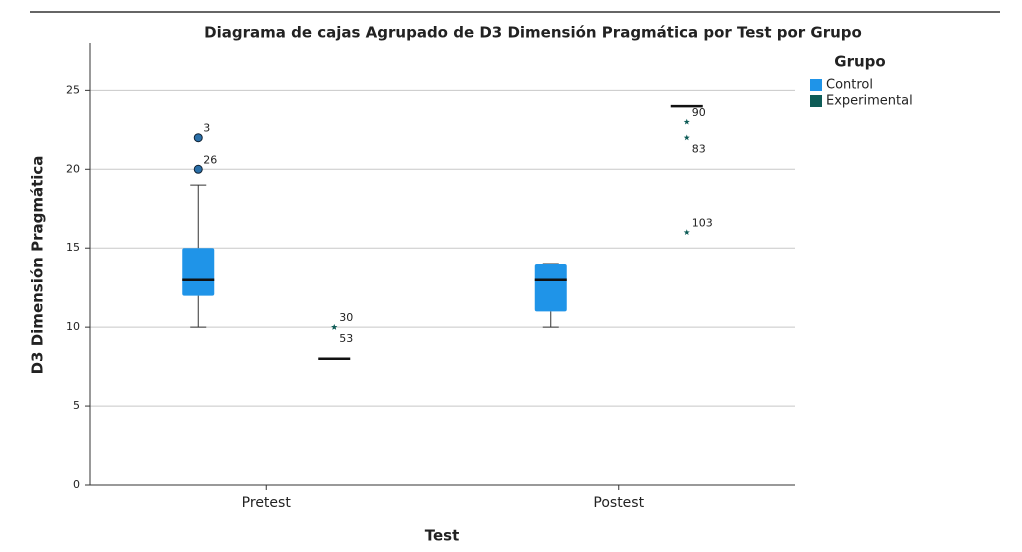  What do you see at coordinates (869, 101) in the screenshot?
I see `legend-label: Experimental` at bounding box center [869, 101].